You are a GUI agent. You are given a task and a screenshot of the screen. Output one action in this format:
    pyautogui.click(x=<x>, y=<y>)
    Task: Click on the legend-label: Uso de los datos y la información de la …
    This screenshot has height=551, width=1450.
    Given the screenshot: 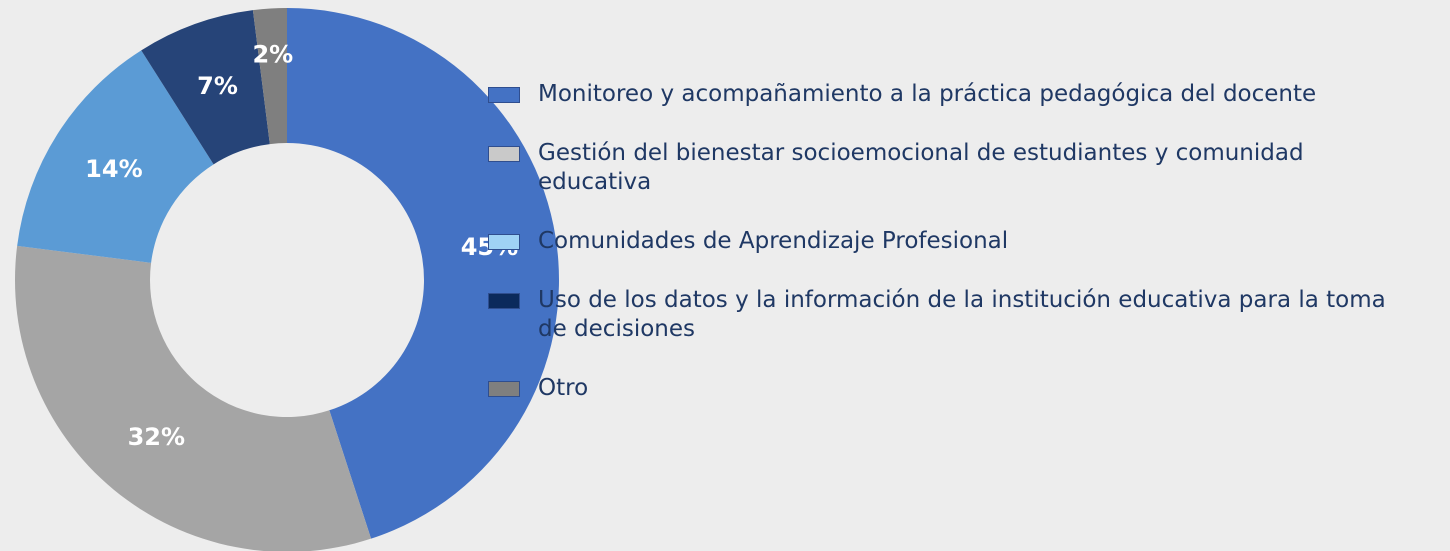 What is the action you would take?
    pyautogui.click(x=962, y=314)
    